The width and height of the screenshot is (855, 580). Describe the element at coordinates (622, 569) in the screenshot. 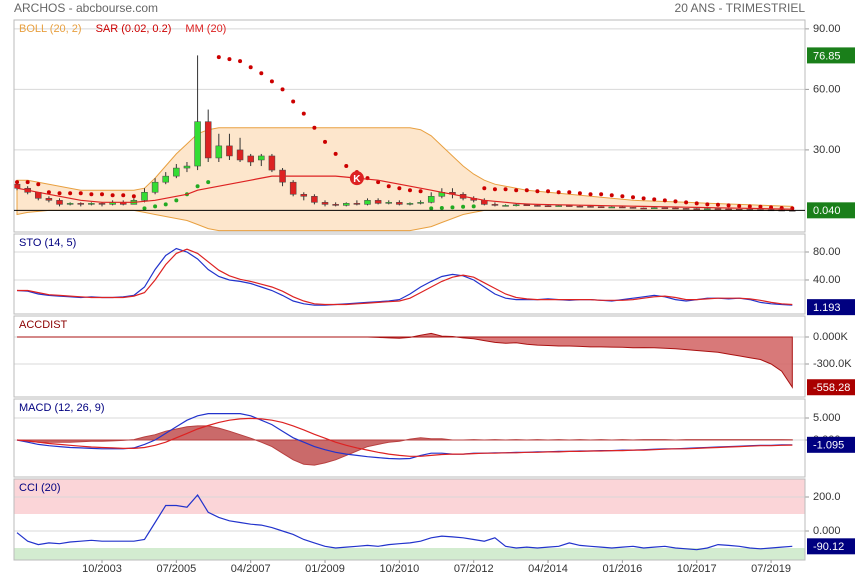

I see `x-tick-label: 01/2016` at that location.